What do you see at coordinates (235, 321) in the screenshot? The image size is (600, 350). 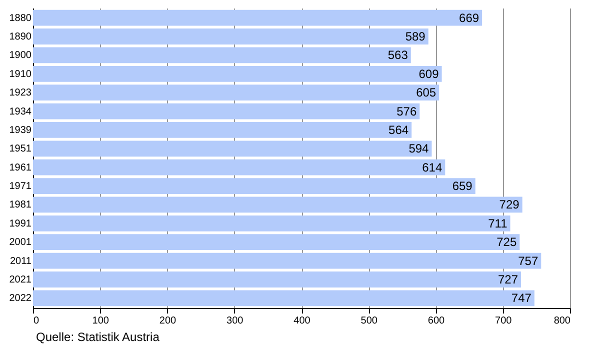 I see `x-tick-label: 300` at bounding box center [235, 321].